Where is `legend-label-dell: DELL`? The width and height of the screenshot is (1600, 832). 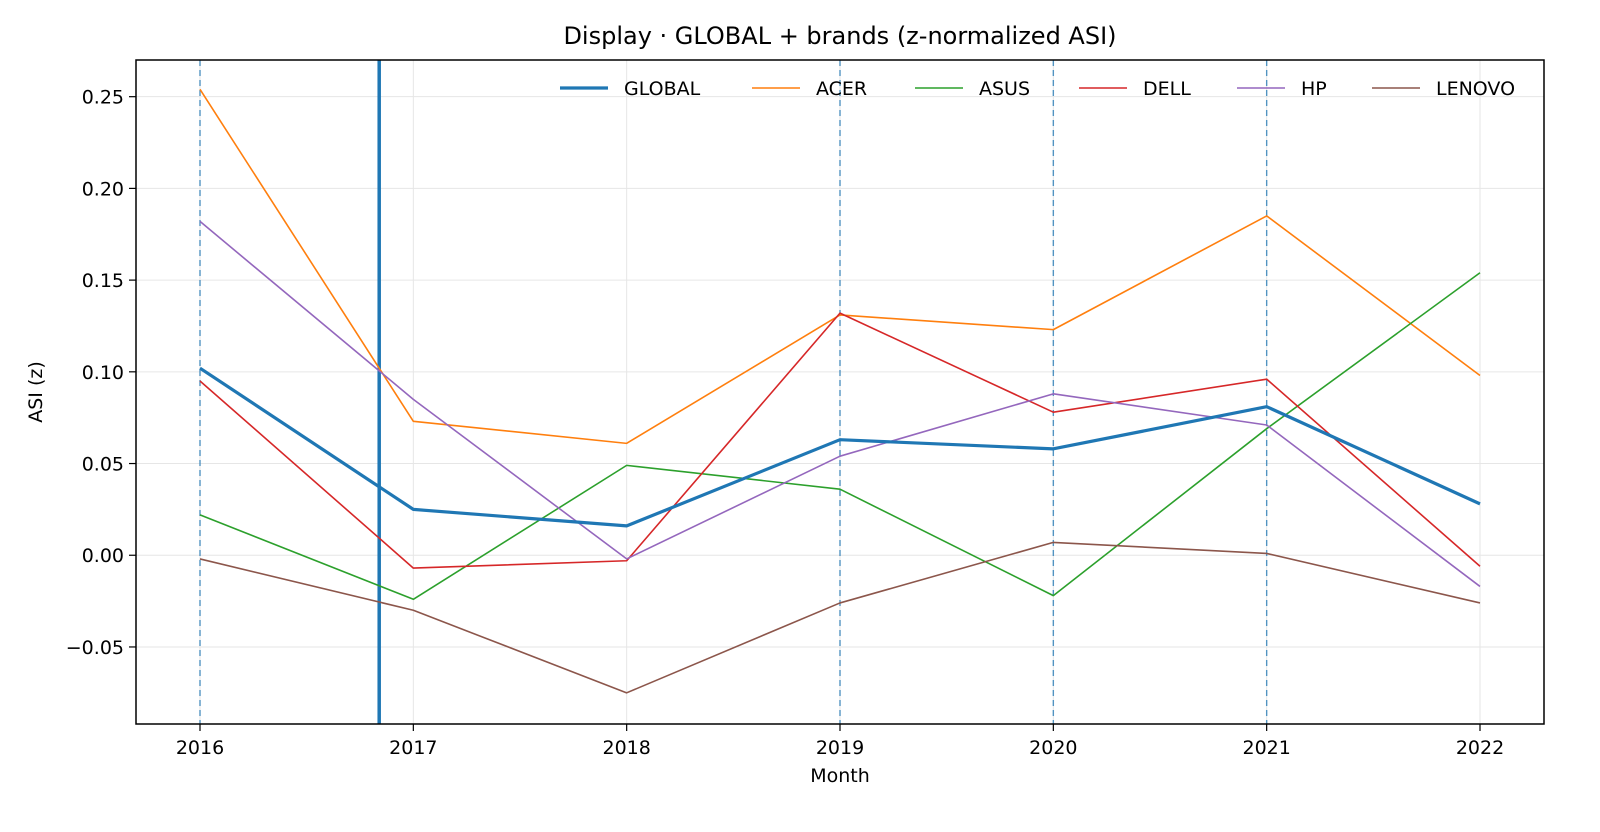 legend-label-dell: DELL is located at coordinates (1167, 89).